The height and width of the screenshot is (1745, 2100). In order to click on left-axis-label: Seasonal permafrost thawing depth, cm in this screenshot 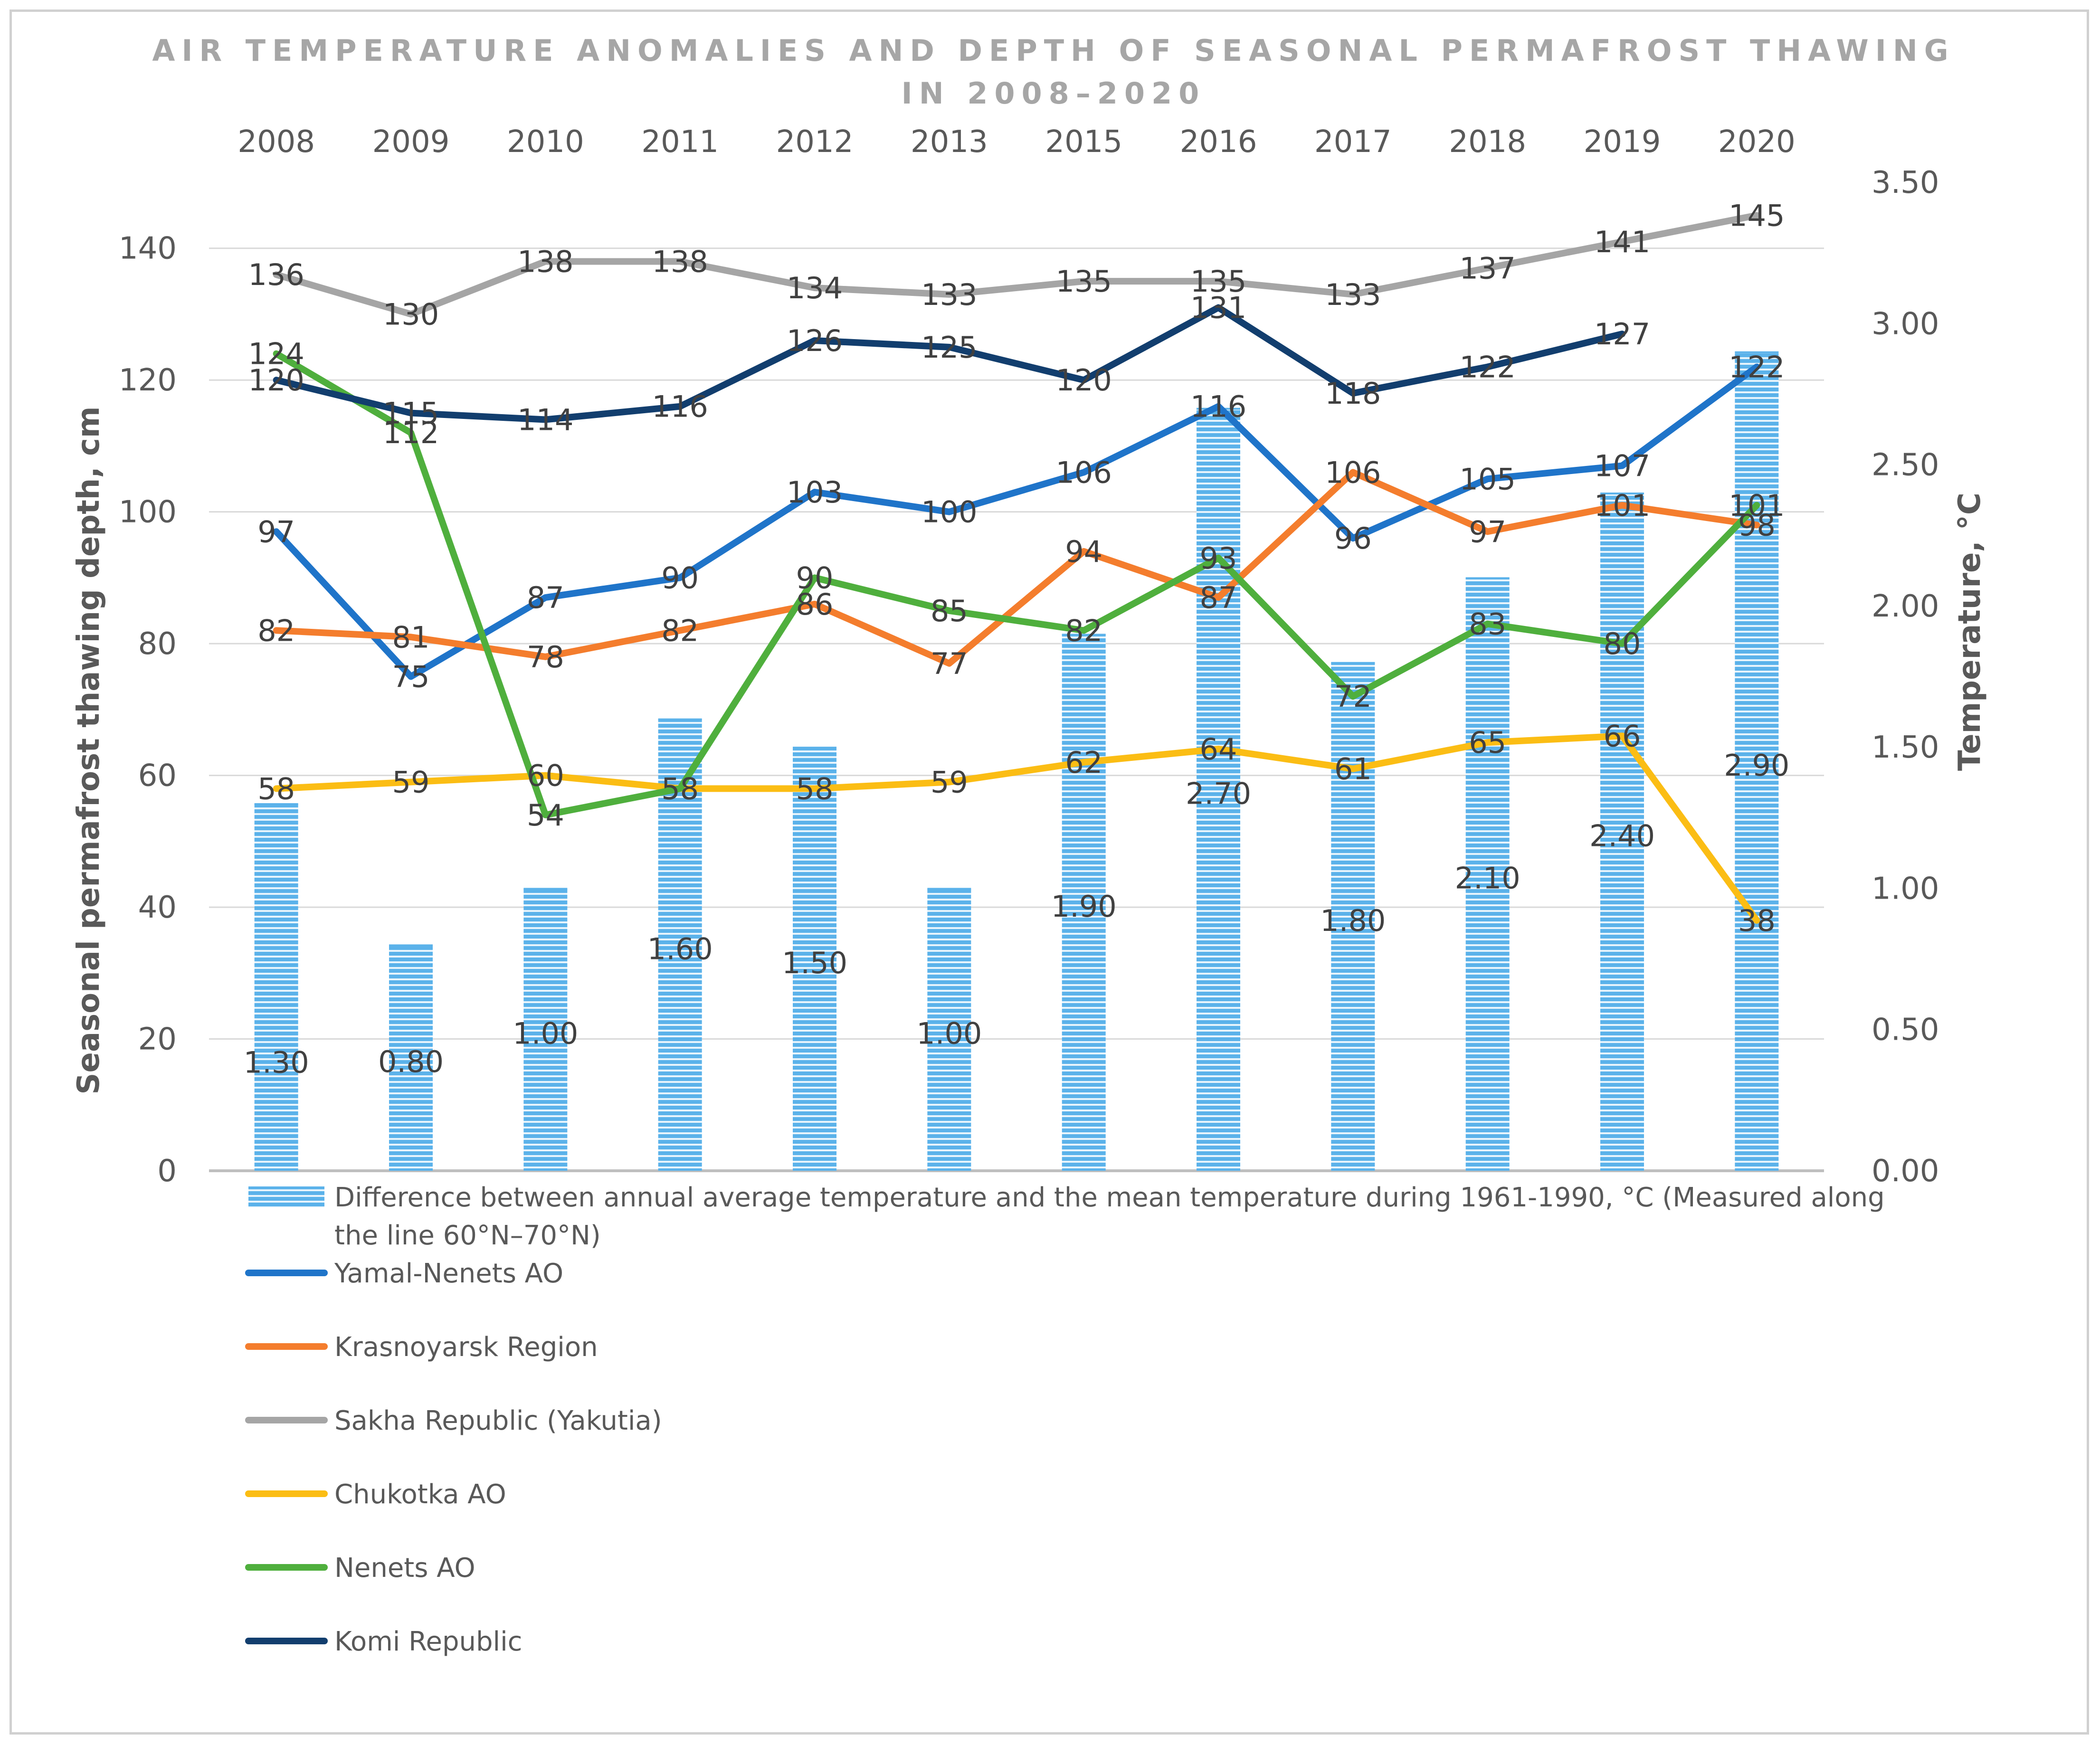, I will do `click(88, 750)`.